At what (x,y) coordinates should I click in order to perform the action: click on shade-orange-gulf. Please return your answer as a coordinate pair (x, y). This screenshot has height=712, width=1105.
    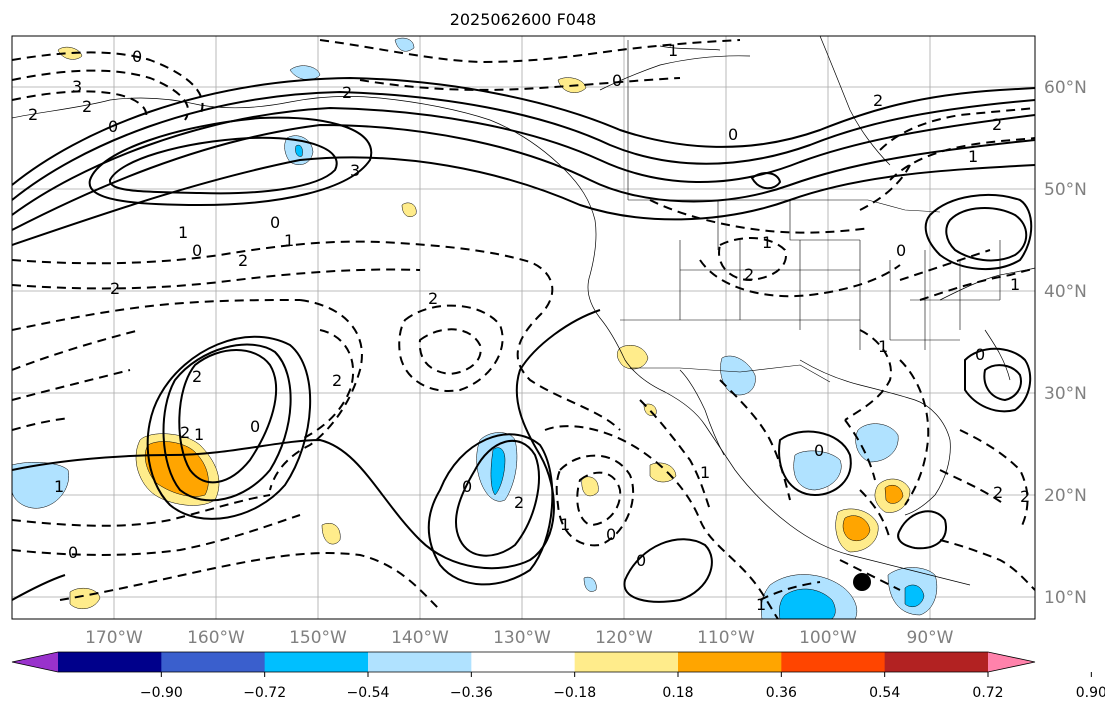
    Looking at the image, I should click on (894, 494).